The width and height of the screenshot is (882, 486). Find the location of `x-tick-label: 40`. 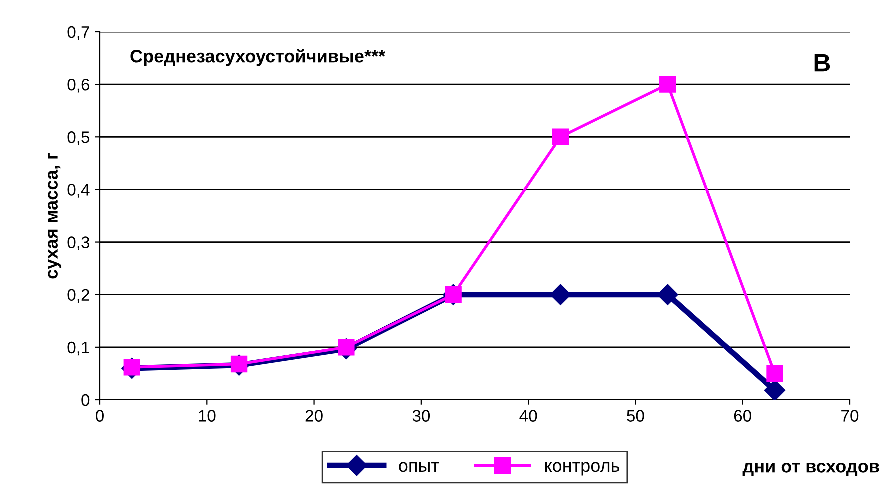

x-tick-label: 40 is located at coordinates (529, 416).